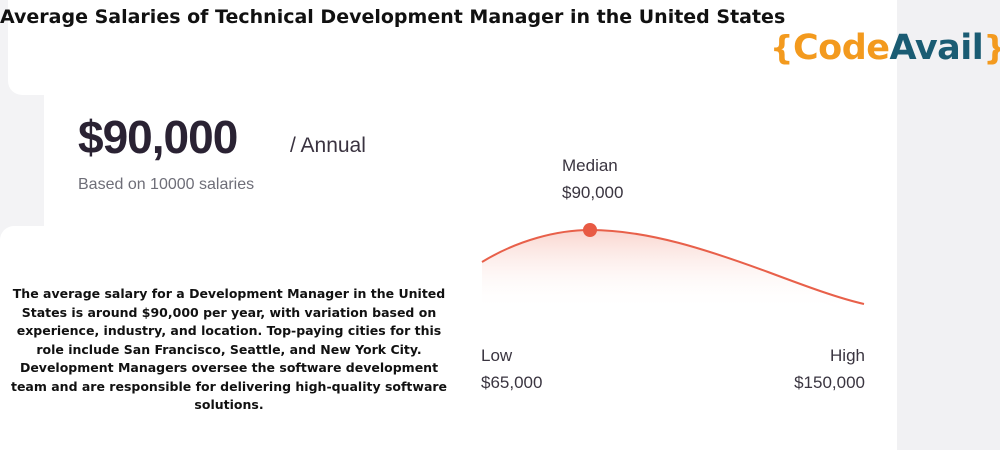 The height and width of the screenshot is (450, 1000). What do you see at coordinates (829, 382) in the screenshot?
I see `high-value: $150,000` at bounding box center [829, 382].